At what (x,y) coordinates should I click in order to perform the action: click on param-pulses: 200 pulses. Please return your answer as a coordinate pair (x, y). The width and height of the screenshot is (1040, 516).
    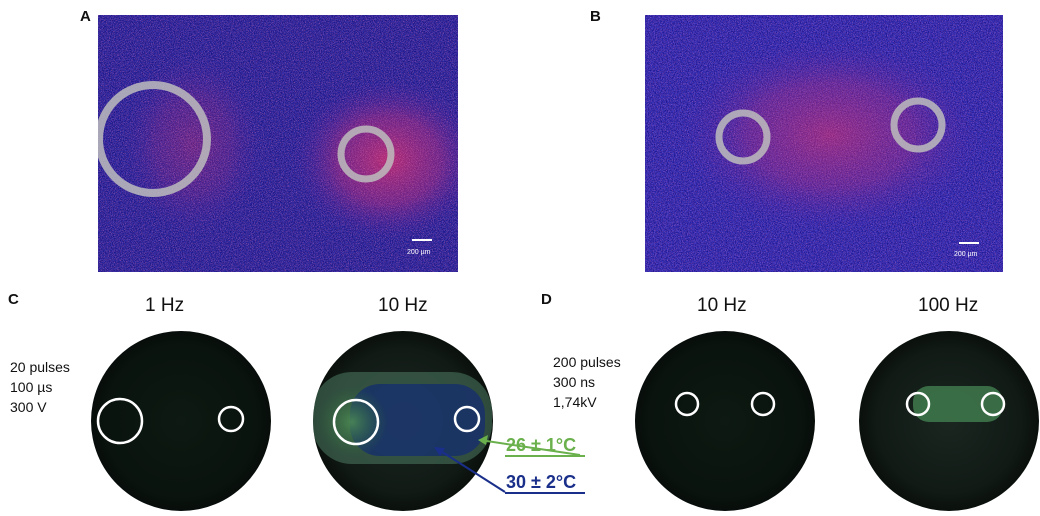
    Looking at the image, I should click on (587, 362).